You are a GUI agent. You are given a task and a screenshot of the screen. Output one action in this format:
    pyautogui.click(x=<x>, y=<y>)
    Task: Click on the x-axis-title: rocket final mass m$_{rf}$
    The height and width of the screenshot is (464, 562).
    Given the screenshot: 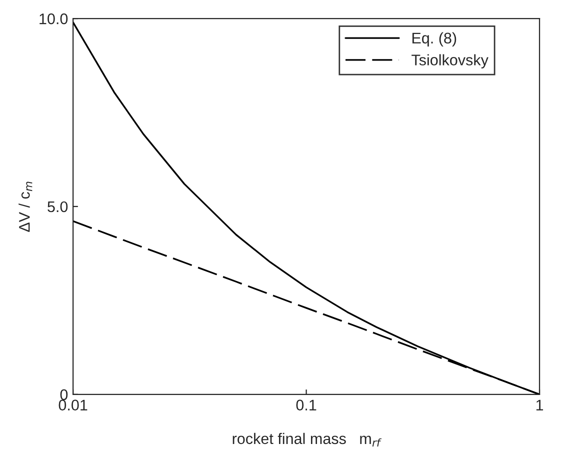 What is the action you would take?
    pyautogui.click(x=307, y=439)
    